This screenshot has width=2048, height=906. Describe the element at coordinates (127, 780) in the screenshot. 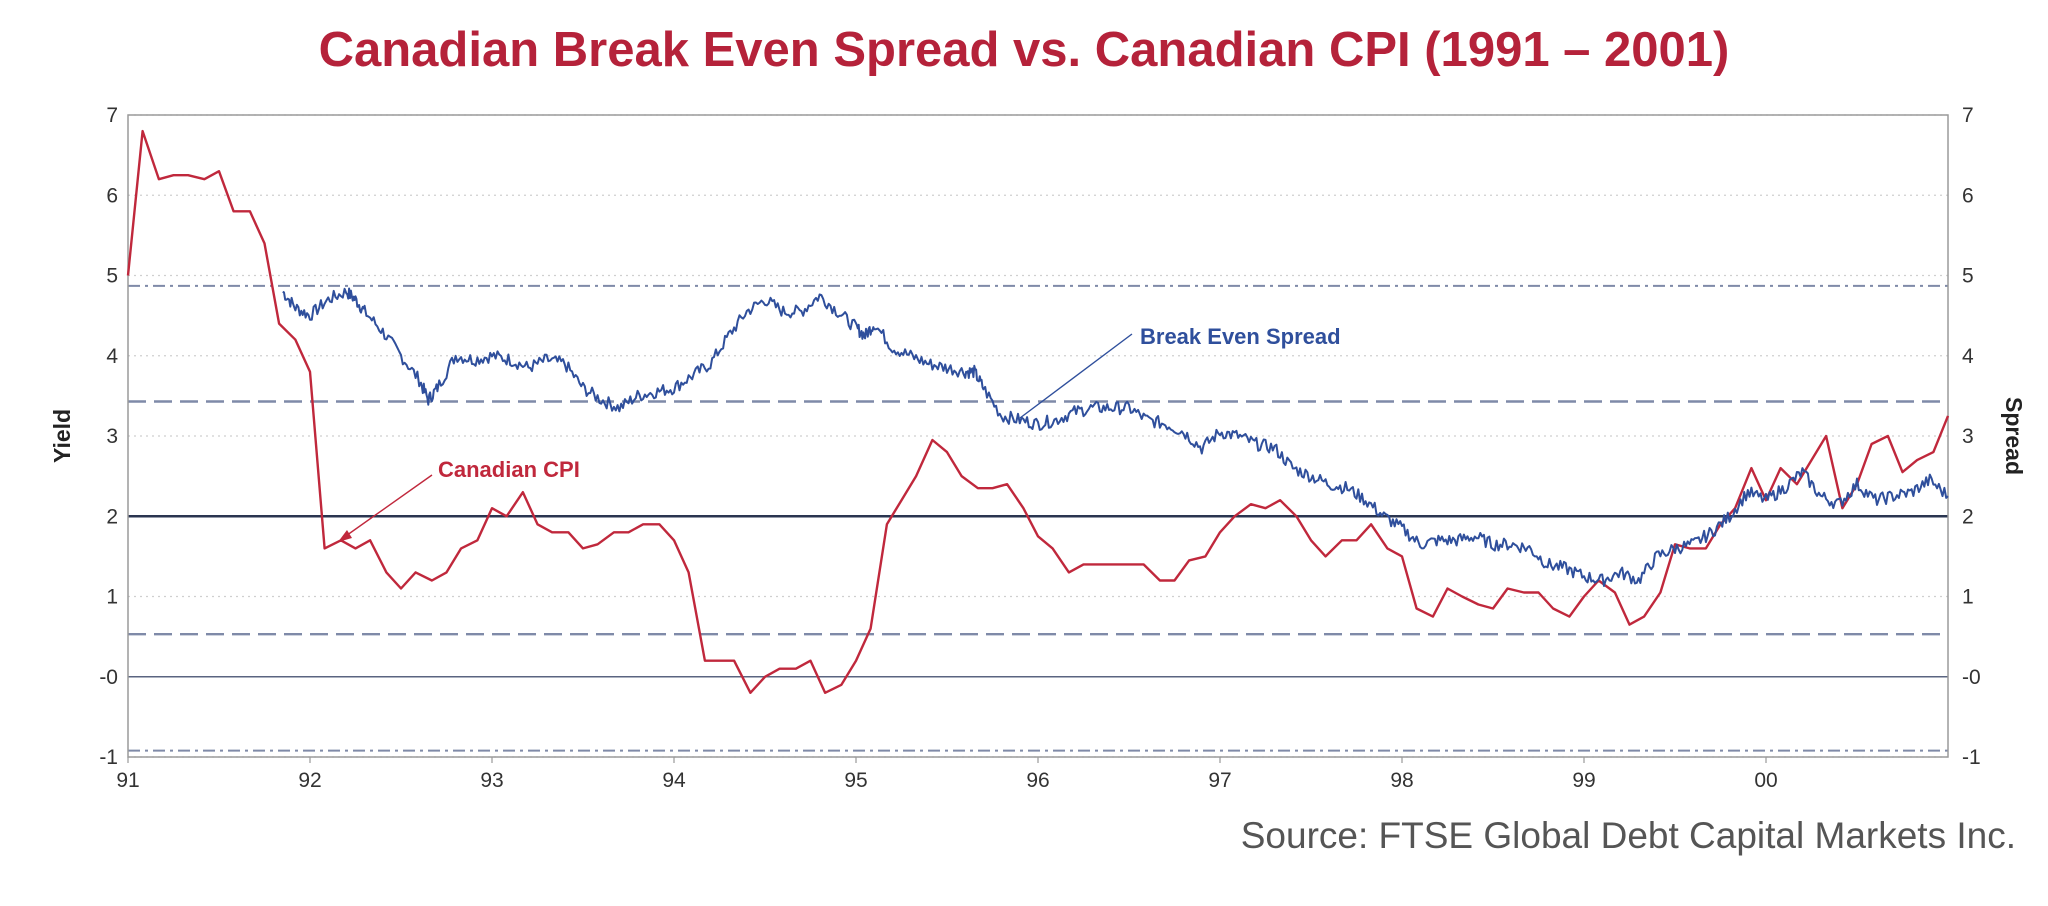

I see `x-tick-label: 91` at that location.